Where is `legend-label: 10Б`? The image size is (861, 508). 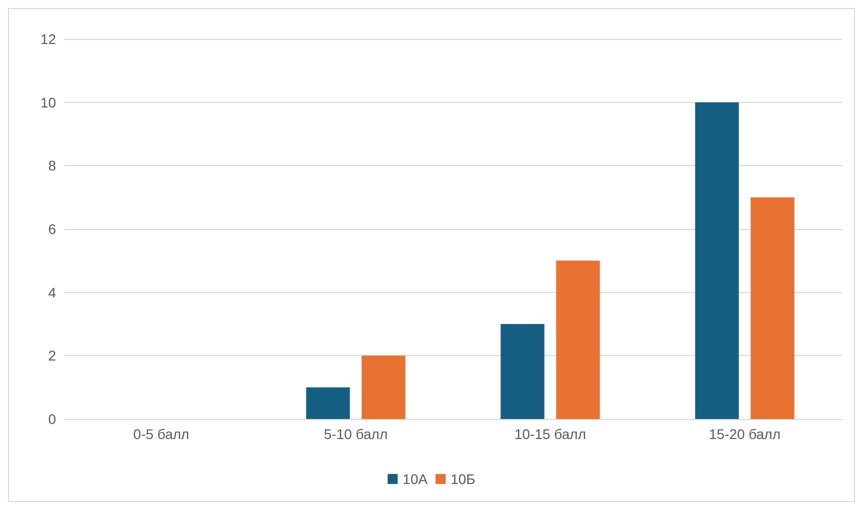
legend-label: 10Б is located at coordinates (463, 479).